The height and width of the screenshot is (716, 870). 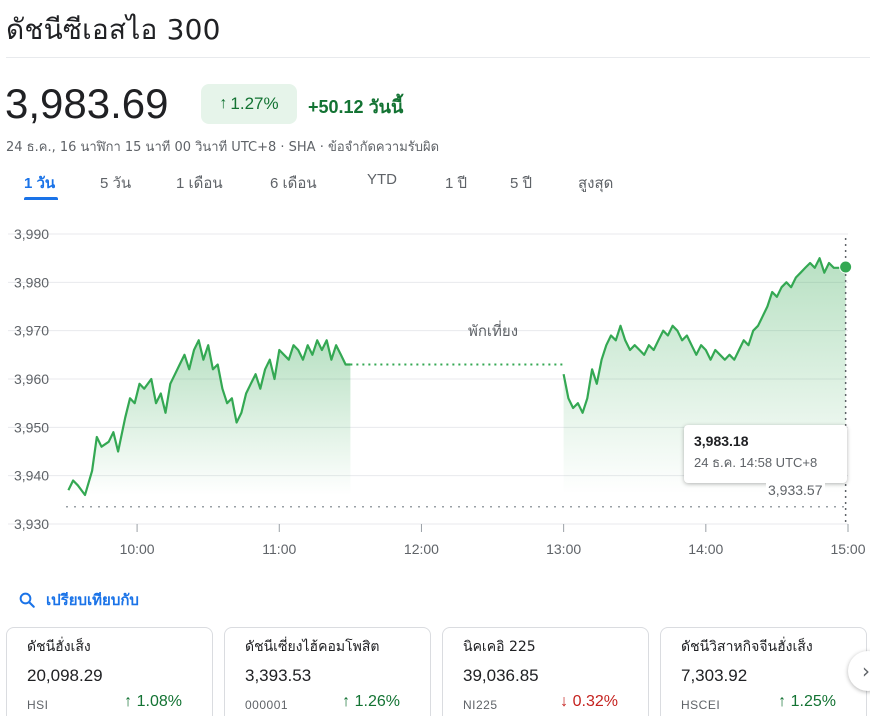 I want to click on y-tick-label: 3,960, so click(x=31, y=379).